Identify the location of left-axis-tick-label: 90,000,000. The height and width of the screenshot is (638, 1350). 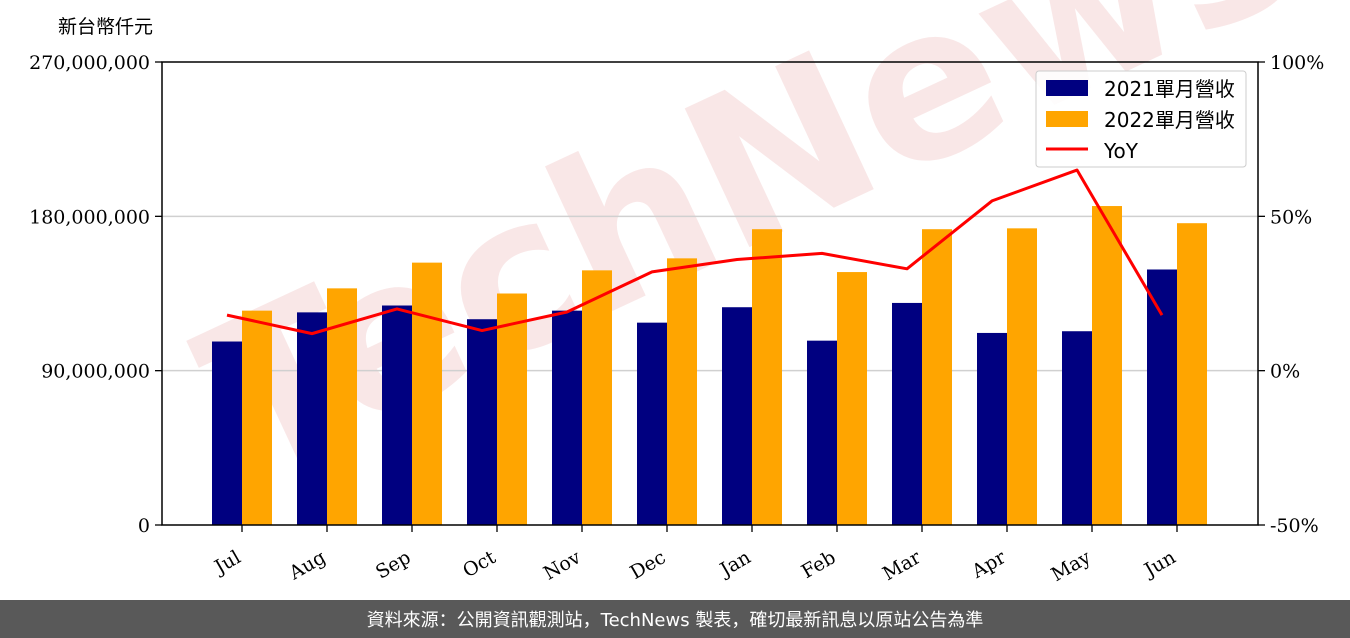
(95, 372).